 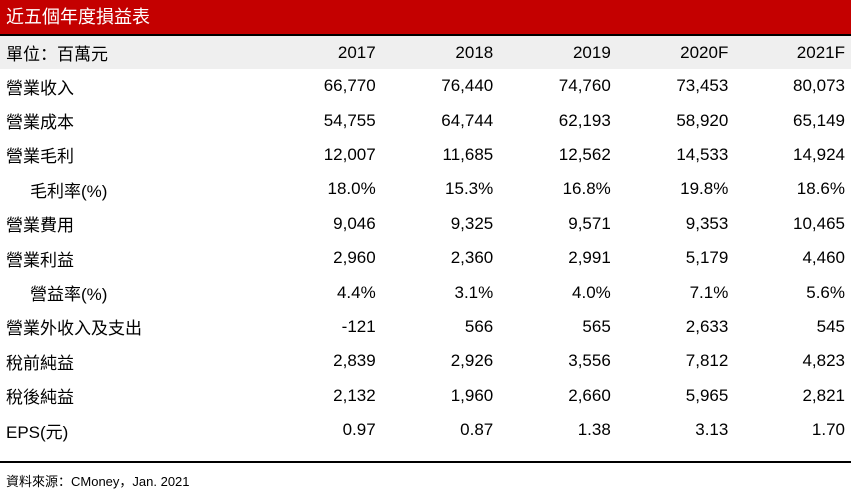 What do you see at coordinates (712, 430) in the screenshot?
I see `table-cell: 3.13` at bounding box center [712, 430].